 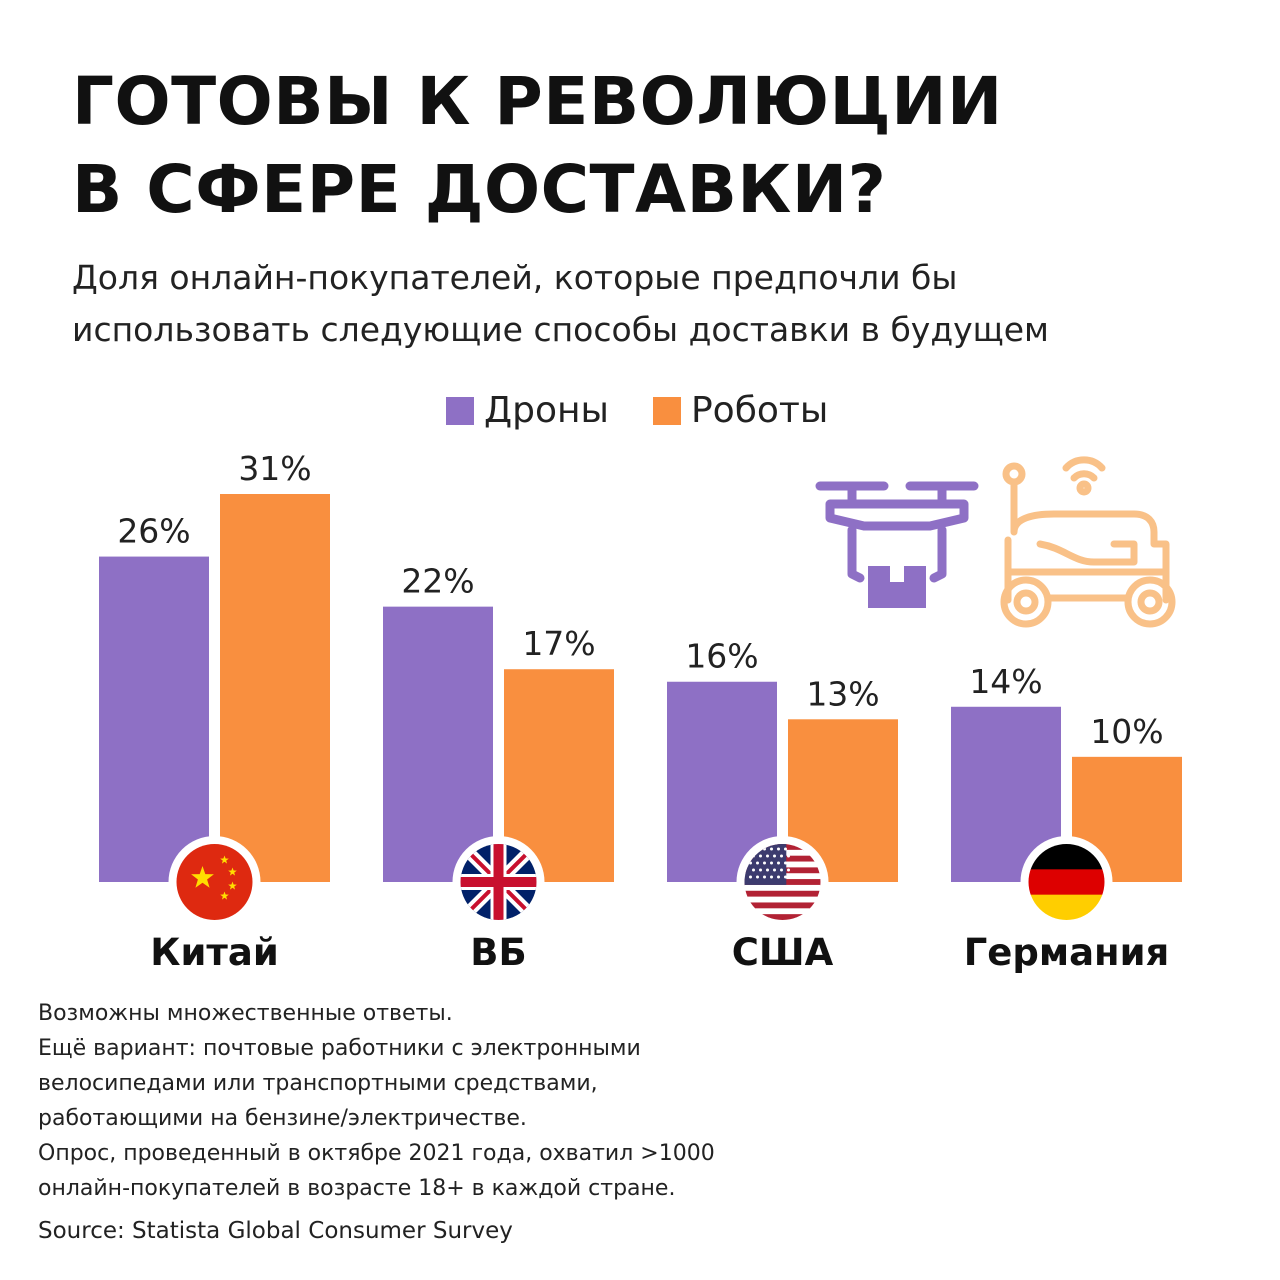 I want to click on legend-swatch-robots, so click(x=666, y=410).